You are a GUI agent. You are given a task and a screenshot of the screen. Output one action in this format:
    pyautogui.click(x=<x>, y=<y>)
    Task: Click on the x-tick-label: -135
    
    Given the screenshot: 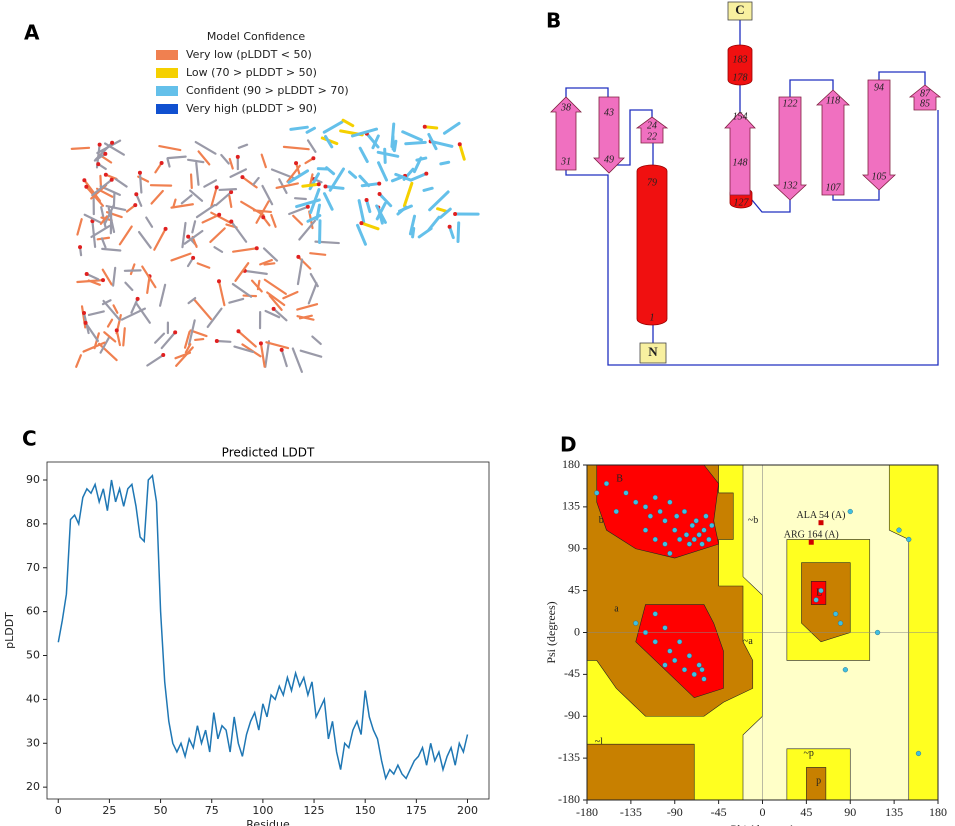 What is the action you would take?
    pyautogui.click(x=631, y=812)
    